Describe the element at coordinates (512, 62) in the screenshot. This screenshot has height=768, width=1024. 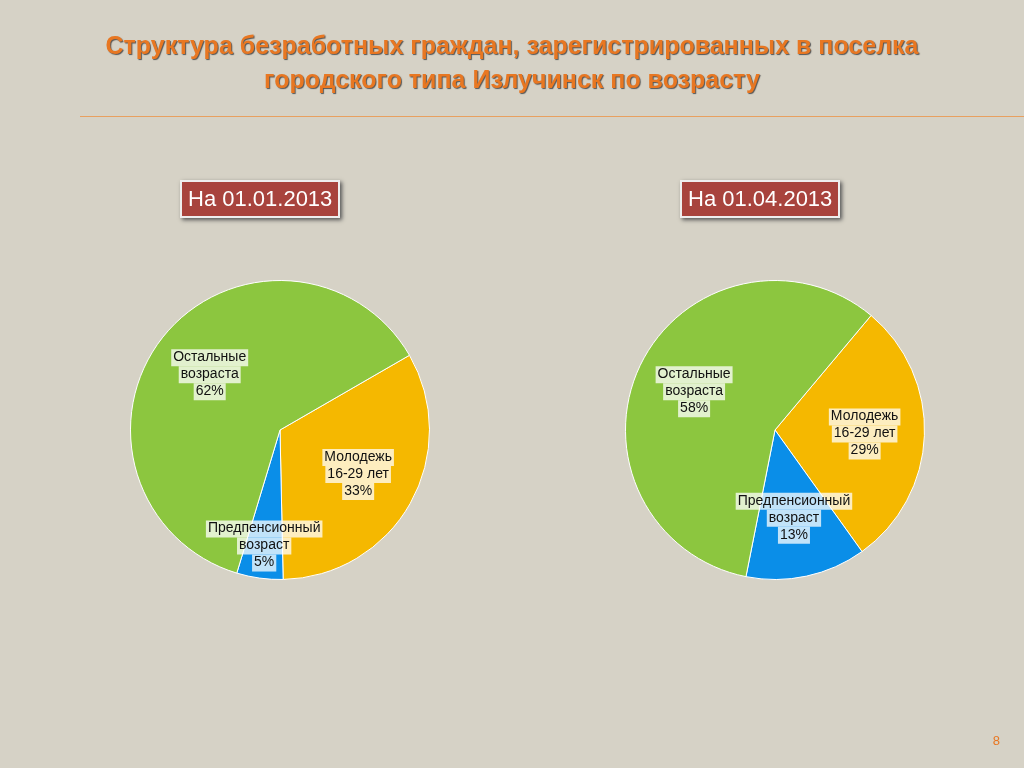
I see `text: Структура безработных граждан, зарегистрированных в поселка городского типа Излучинск по возрасту` at that location.